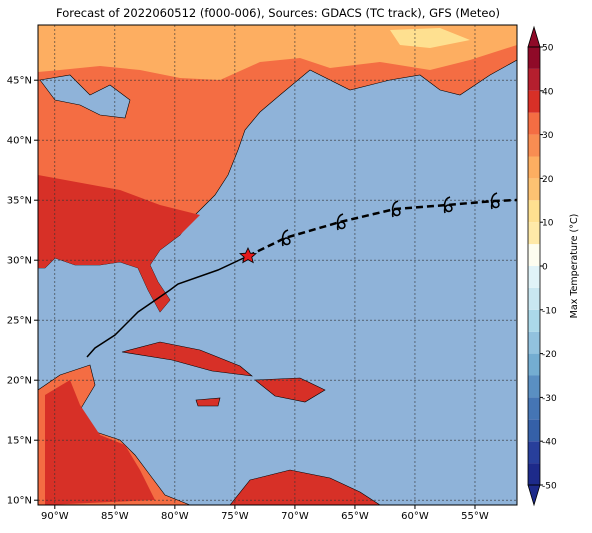 Image resolution: width=592 pixels, height=533 pixels. What do you see at coordinates (415, 516) in the screenshot?
I see `x-tick-label: 60°W` at bounding box center [415, 516].